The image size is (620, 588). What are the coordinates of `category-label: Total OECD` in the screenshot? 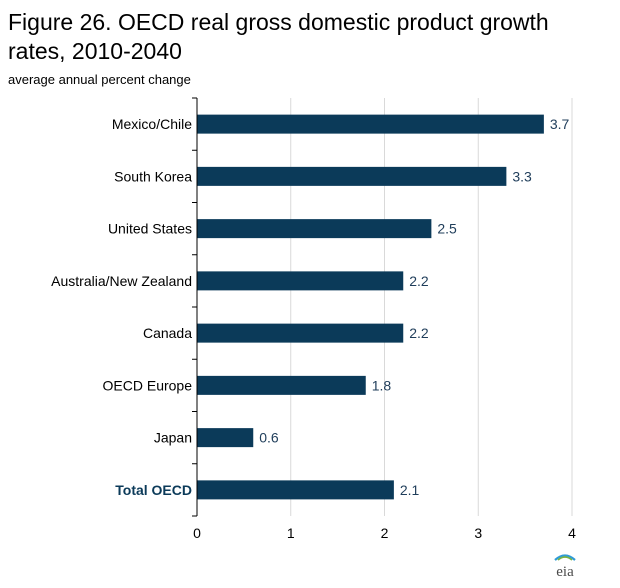 It's located at (153, 490).